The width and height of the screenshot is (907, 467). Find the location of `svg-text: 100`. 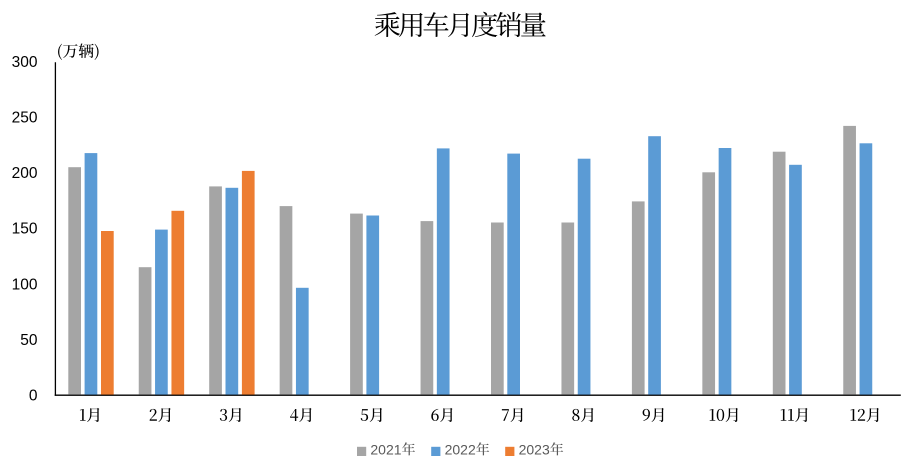

svg-text: 100 is located at coordinates (25, 284).